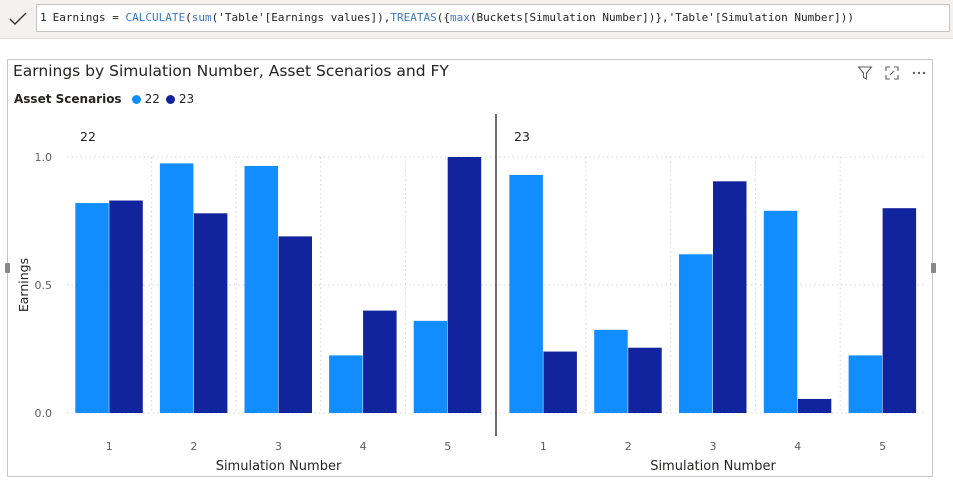  Describe the element at coordinates (68, 99) in the screenshot. I see `legend-title: Asset Scenarios` at that location.